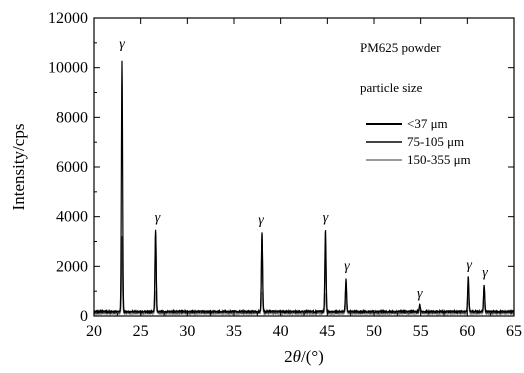 The width and height of the screenshot is (524, 373). What do you see at coordinates (72, 217) in the screenshot?
I see `y-tick-label: 4000` at bounding box center [72, 217].